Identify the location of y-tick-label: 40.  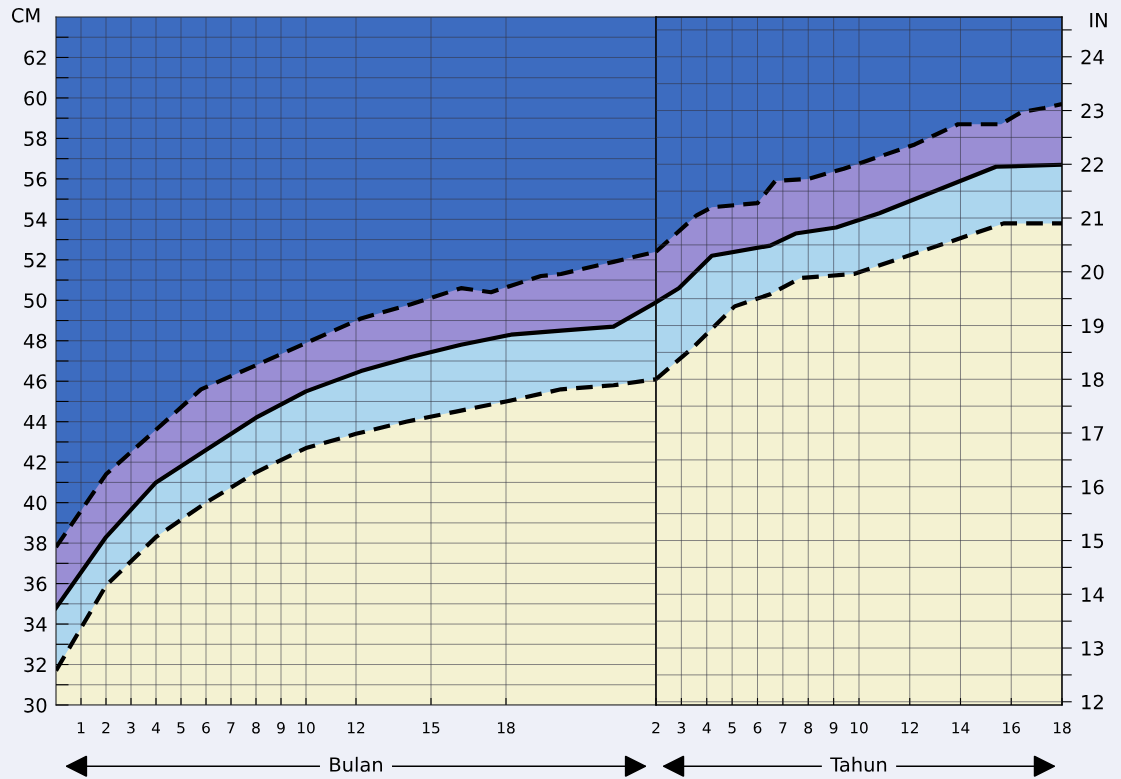
(35, 503).